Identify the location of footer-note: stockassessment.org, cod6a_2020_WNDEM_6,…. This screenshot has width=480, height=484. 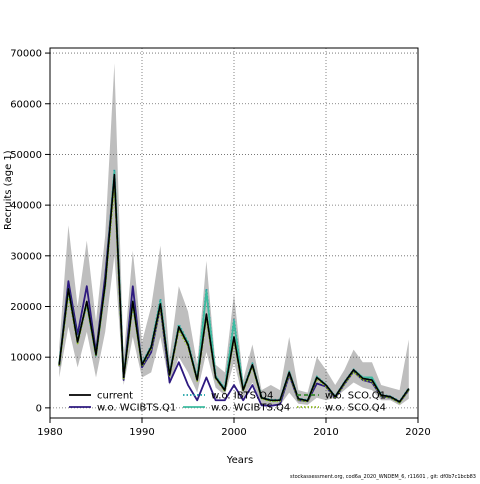
(383, 477).